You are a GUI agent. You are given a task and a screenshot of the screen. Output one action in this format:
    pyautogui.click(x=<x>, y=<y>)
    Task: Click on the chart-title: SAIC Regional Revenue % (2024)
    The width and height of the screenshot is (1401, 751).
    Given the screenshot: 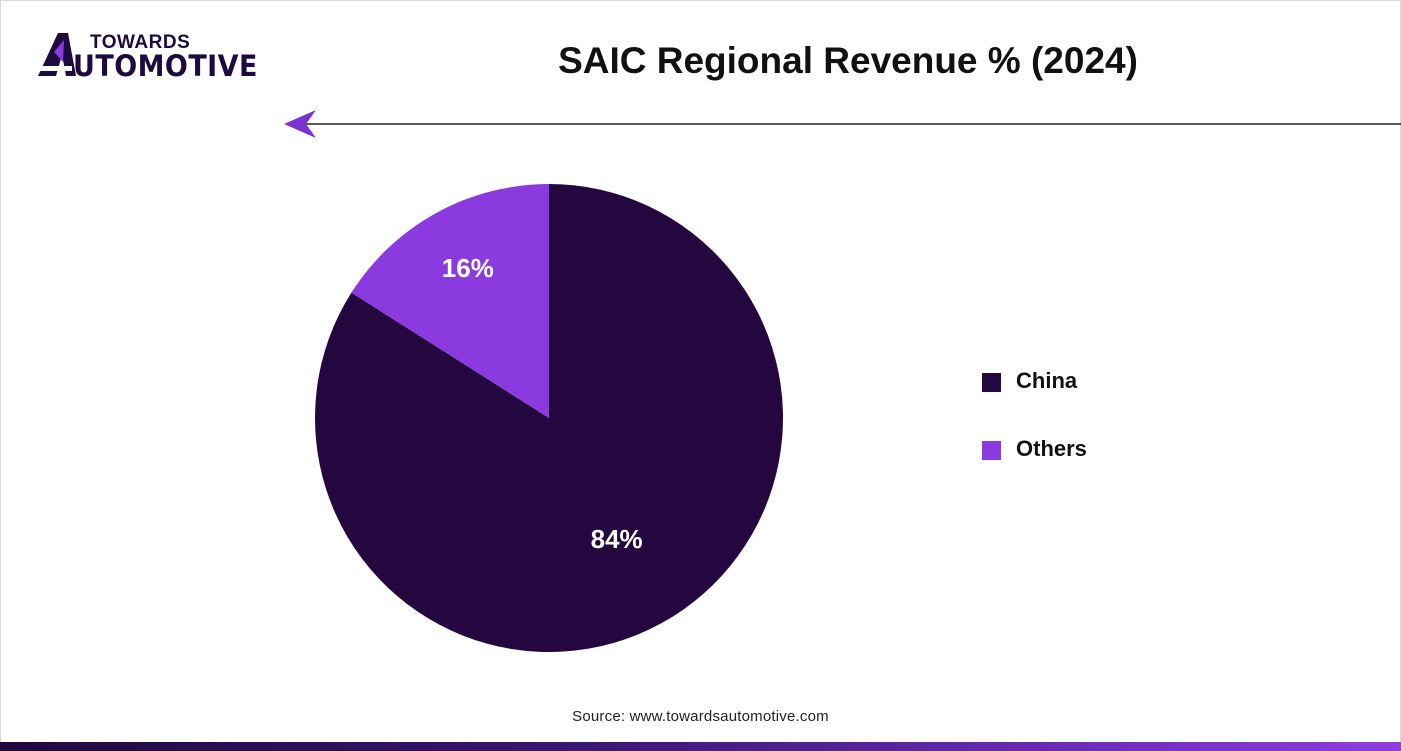 What is the action you would take?
    pyautogui.click(x=848, y=60)
    